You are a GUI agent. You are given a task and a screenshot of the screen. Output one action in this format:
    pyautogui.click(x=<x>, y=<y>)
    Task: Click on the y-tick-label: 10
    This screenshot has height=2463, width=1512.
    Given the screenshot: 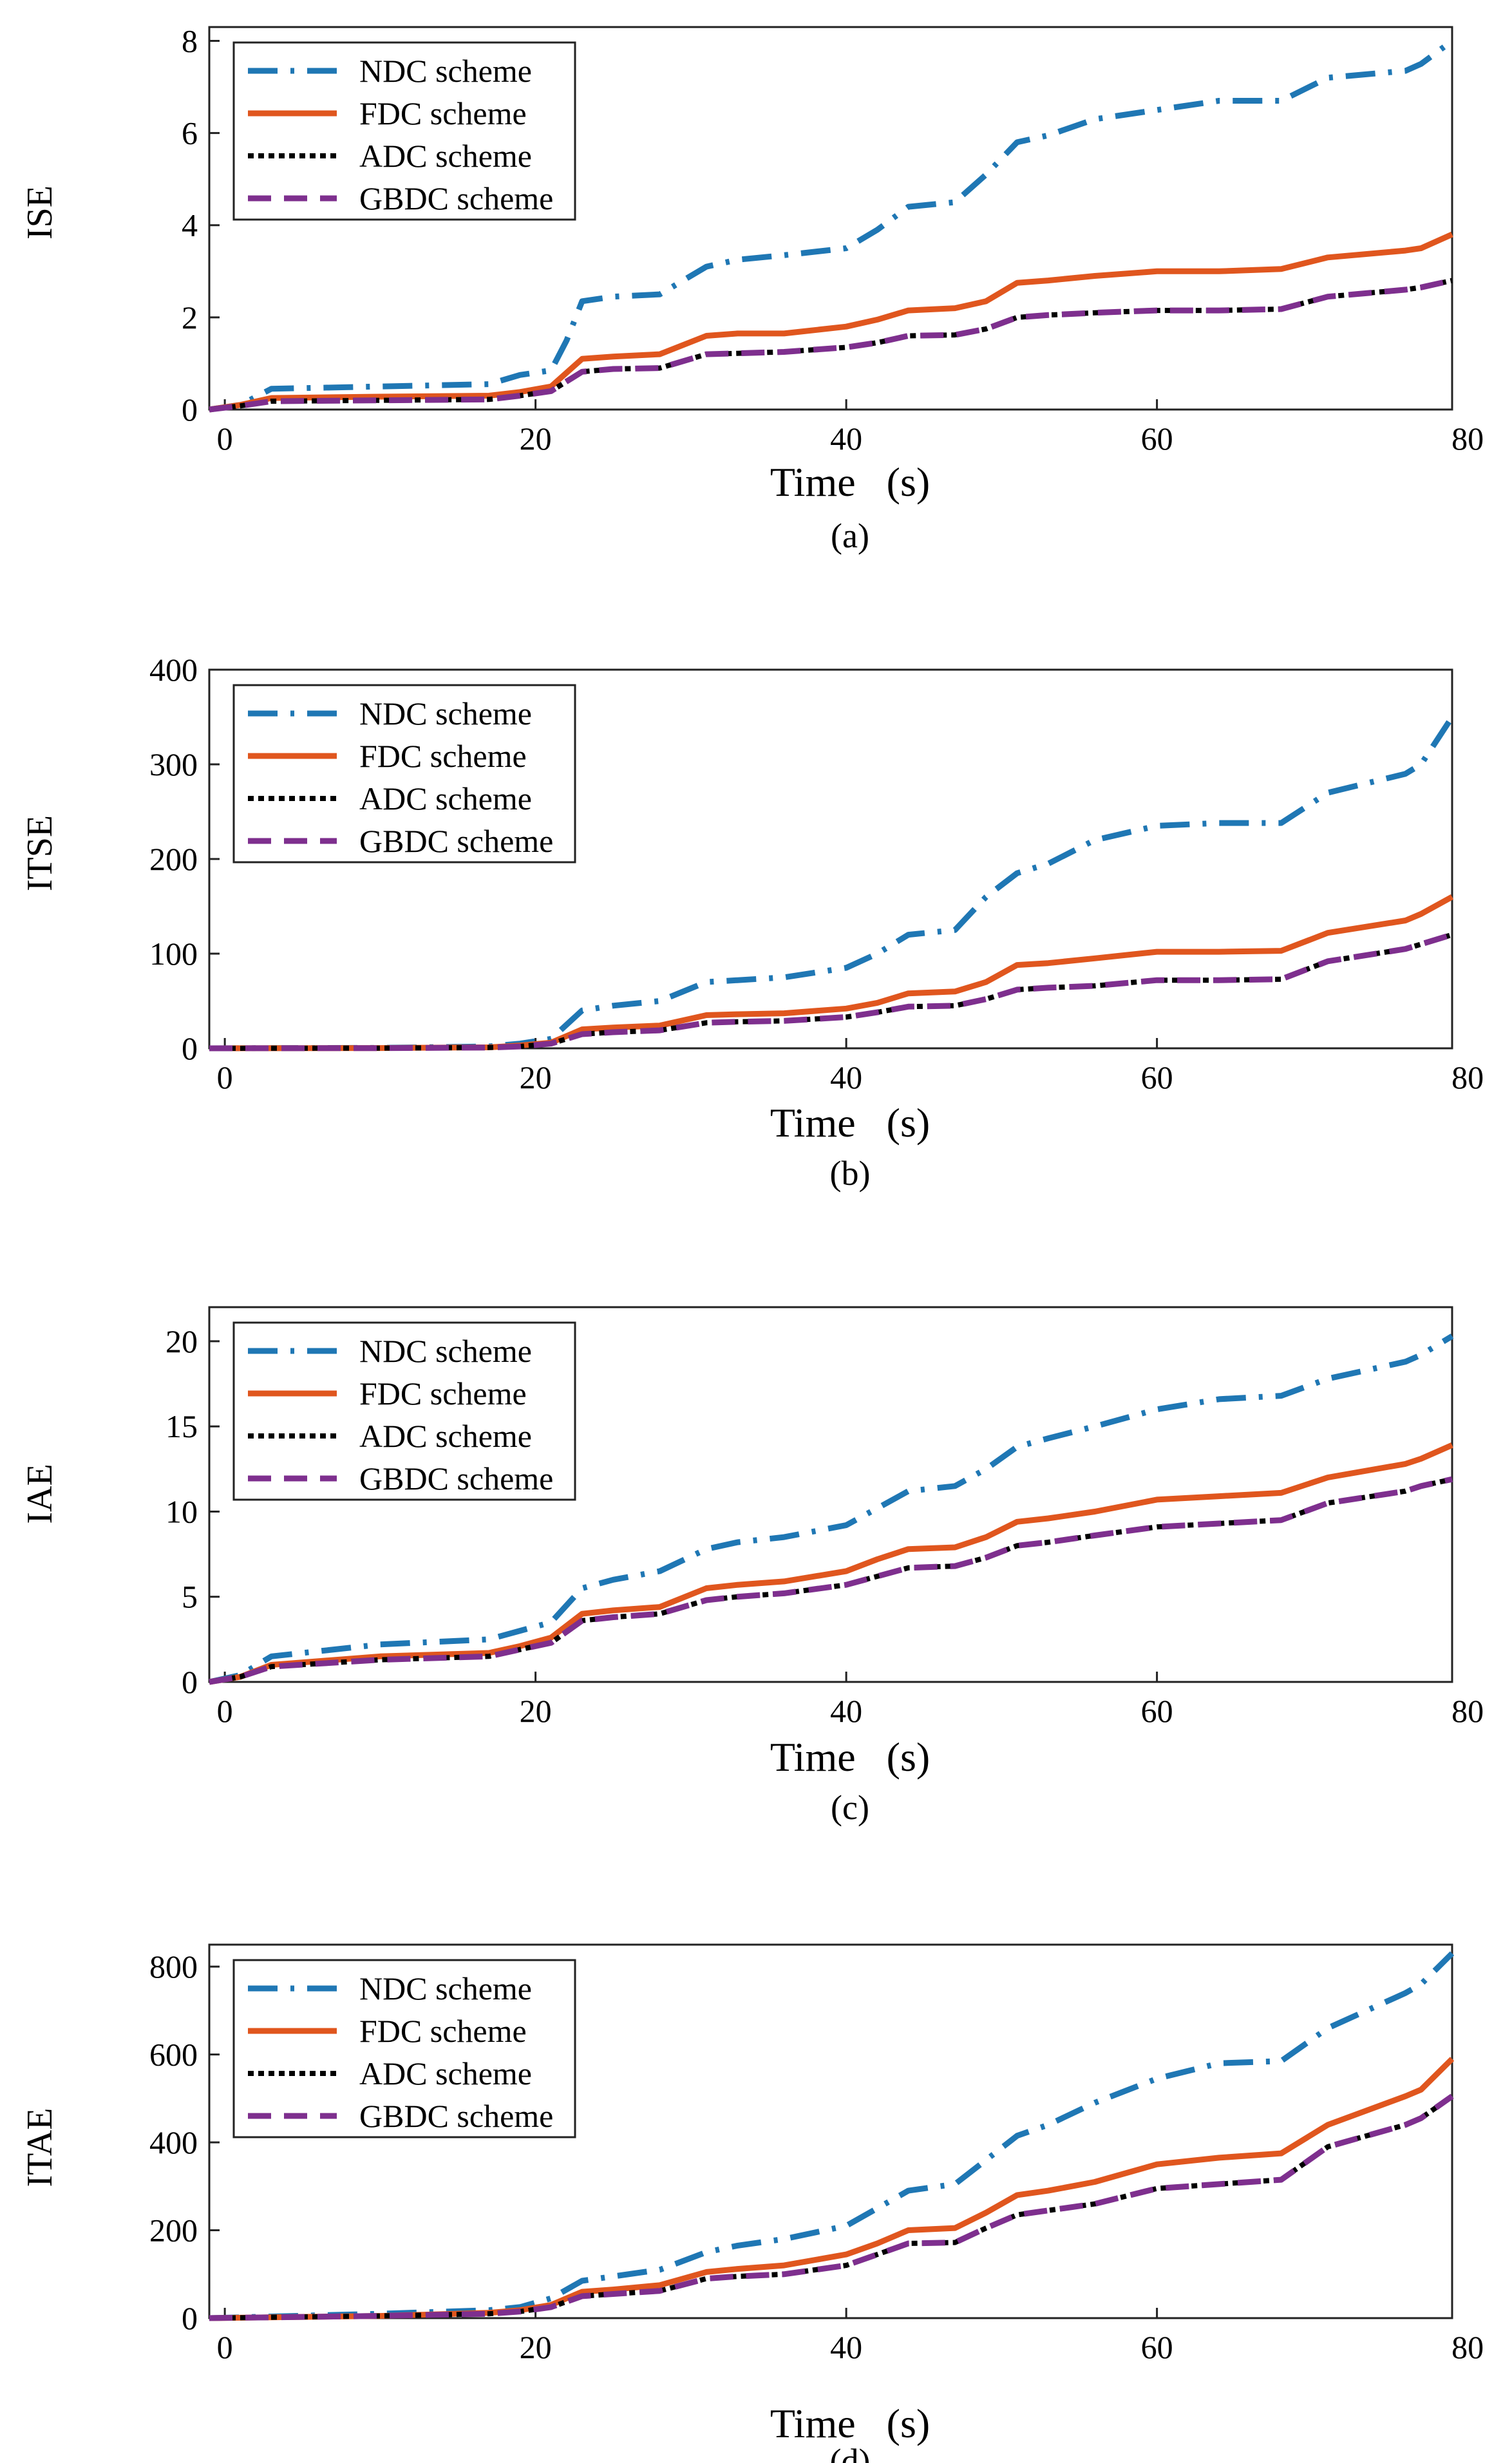 What is the action you would take?
    pyautogui.click(x=181, y=1511)
    